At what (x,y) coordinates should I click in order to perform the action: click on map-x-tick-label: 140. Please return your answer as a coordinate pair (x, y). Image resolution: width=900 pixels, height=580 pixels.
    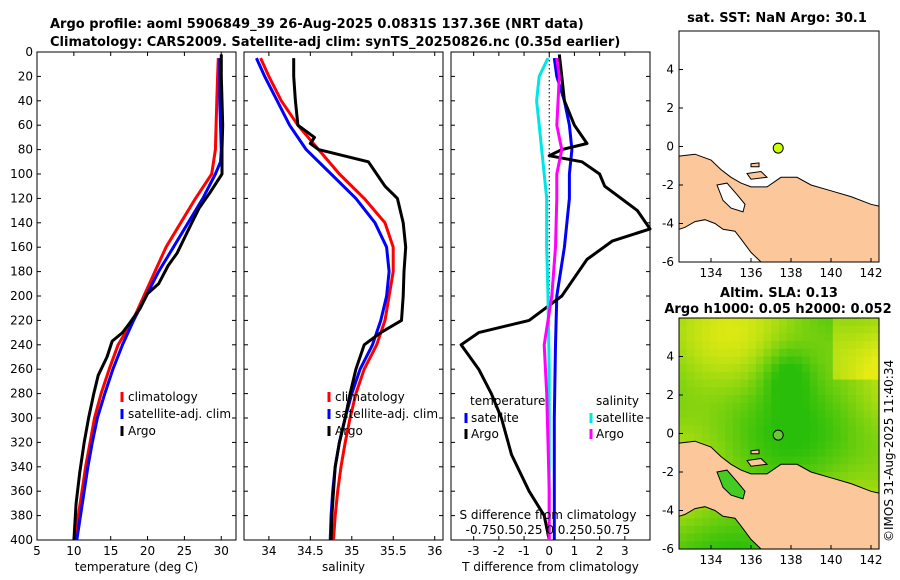
    Looking at the image, I should click on (831, 560).